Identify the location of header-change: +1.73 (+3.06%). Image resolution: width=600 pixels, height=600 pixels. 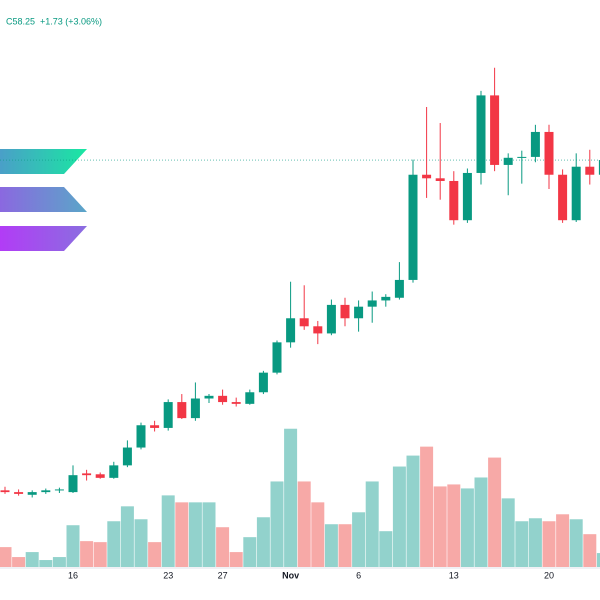
(71, 21).